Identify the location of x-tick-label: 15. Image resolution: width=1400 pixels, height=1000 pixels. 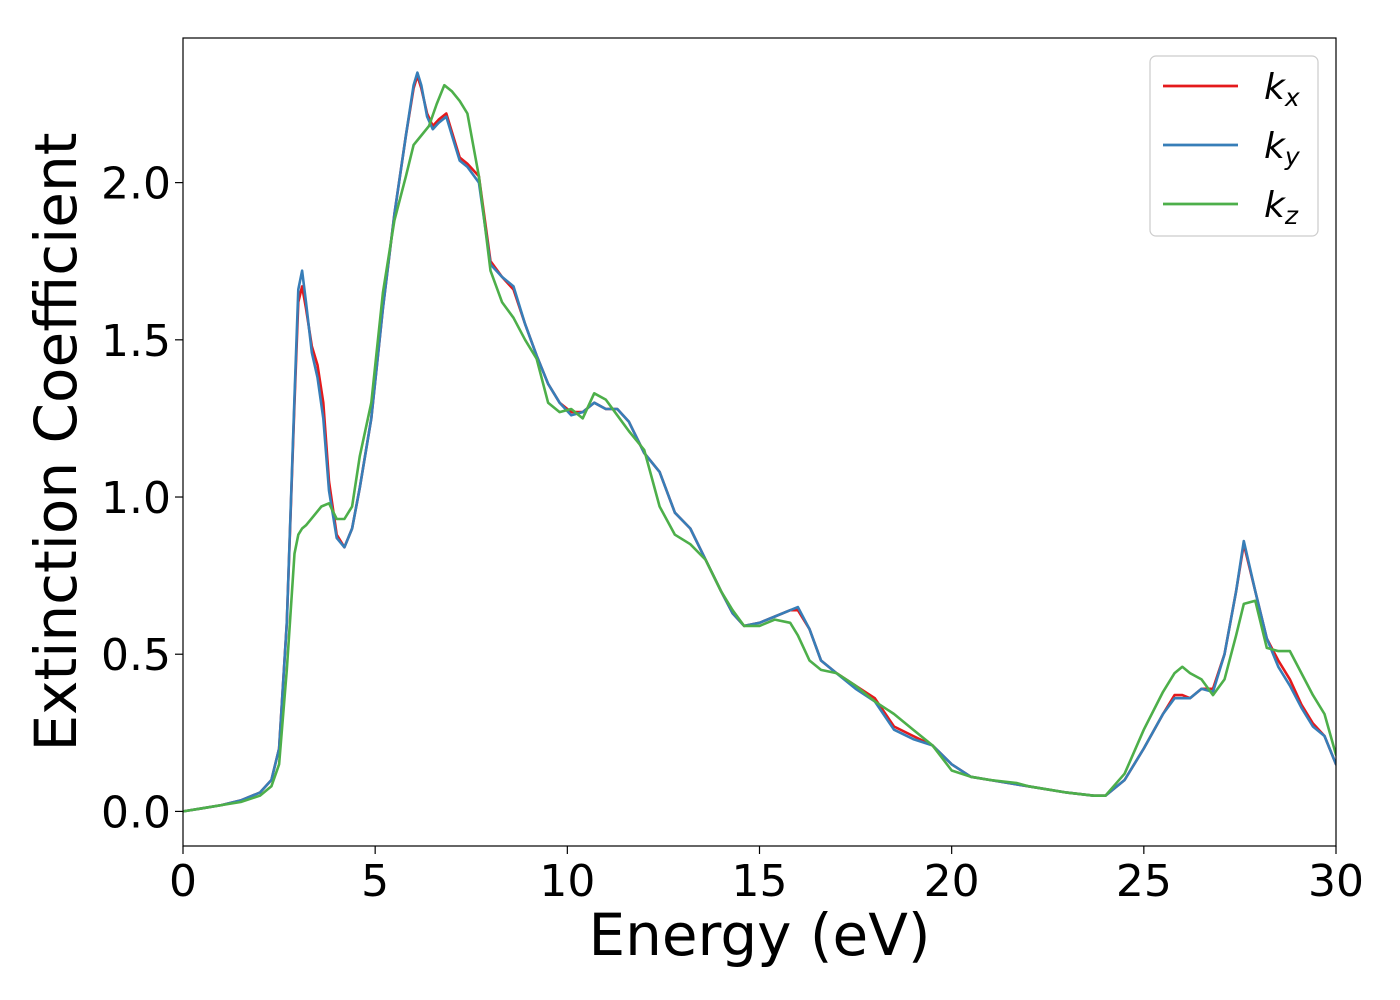
(760, 881).